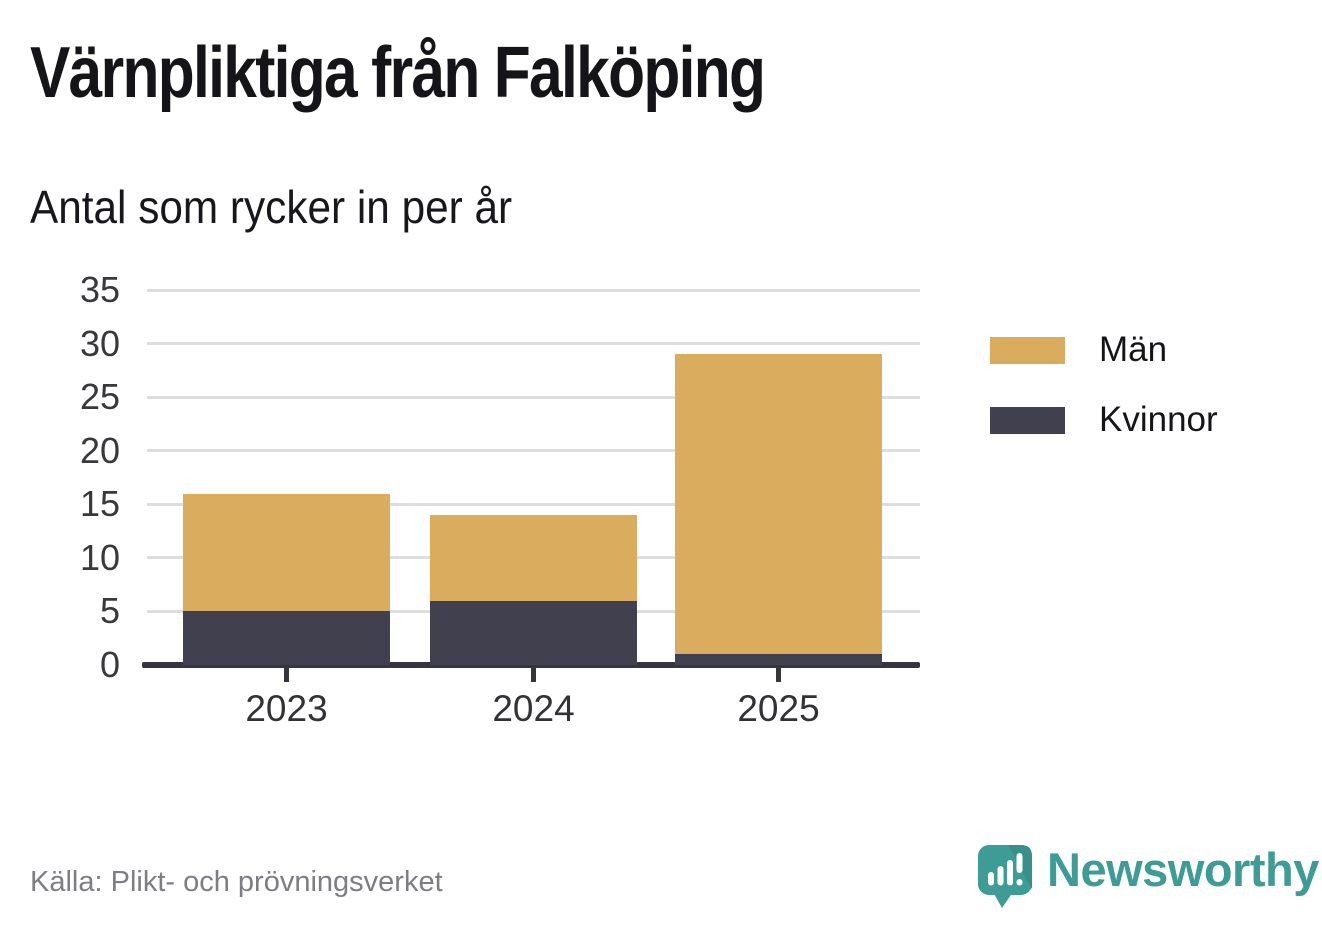  What do you see at coordinates (286, 552) in the screenshot?
I see `bar-segment-män-2023` at bounding box center [286, 552].